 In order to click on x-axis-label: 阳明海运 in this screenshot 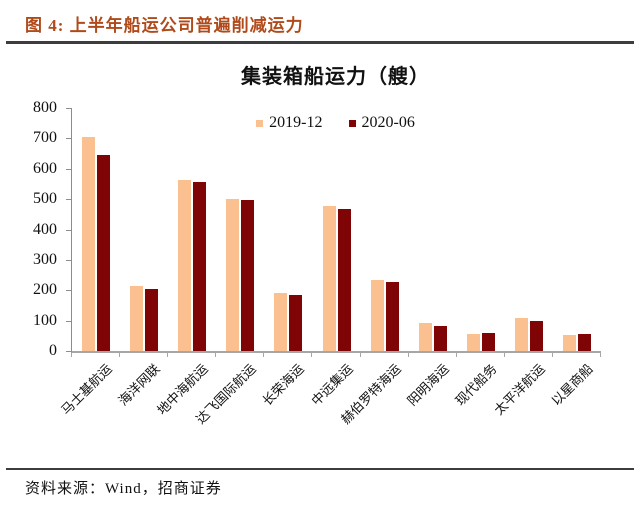, I will do `click(428, 385)`.